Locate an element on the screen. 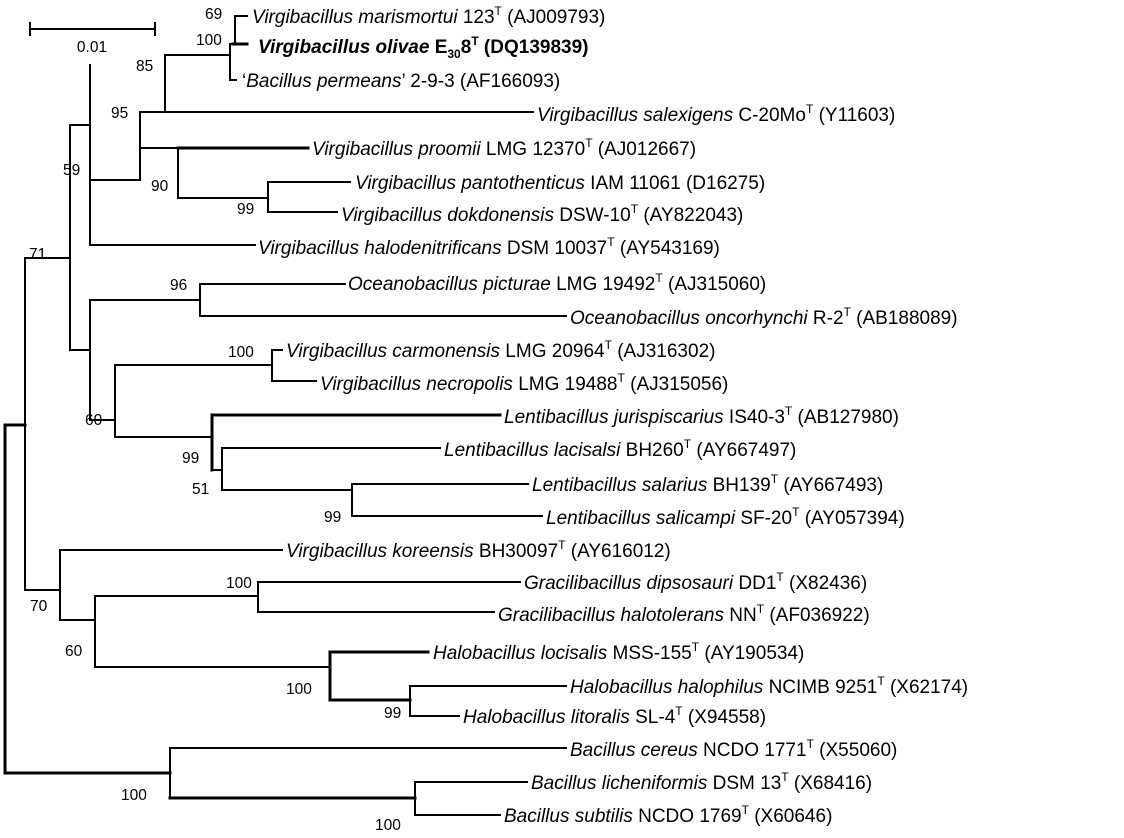 The width and height of the screenshot is (1124, 838). bootstrap-value-with_koreensis: 70 is located at coordinates (39, 606).